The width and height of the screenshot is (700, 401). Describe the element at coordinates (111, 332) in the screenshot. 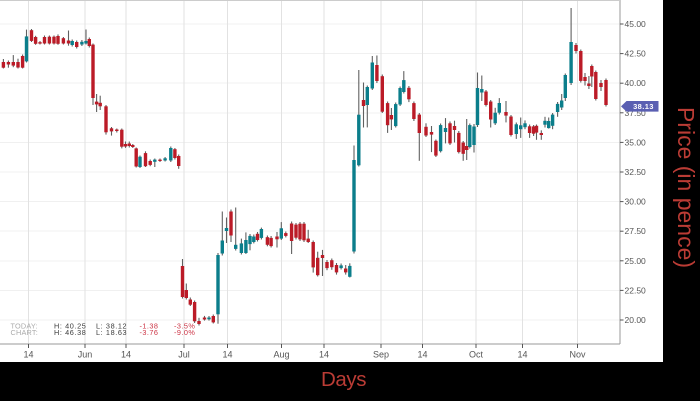

I see `svg-text: L: 18.63` at that location.